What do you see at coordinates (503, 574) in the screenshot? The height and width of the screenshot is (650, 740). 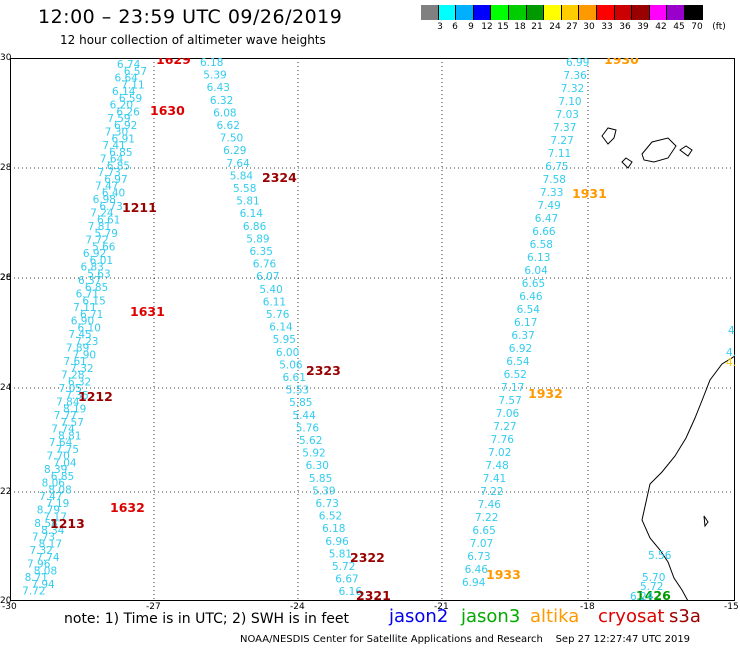 I see `pass-time-label: 1933` at bounding box center [503, 574].